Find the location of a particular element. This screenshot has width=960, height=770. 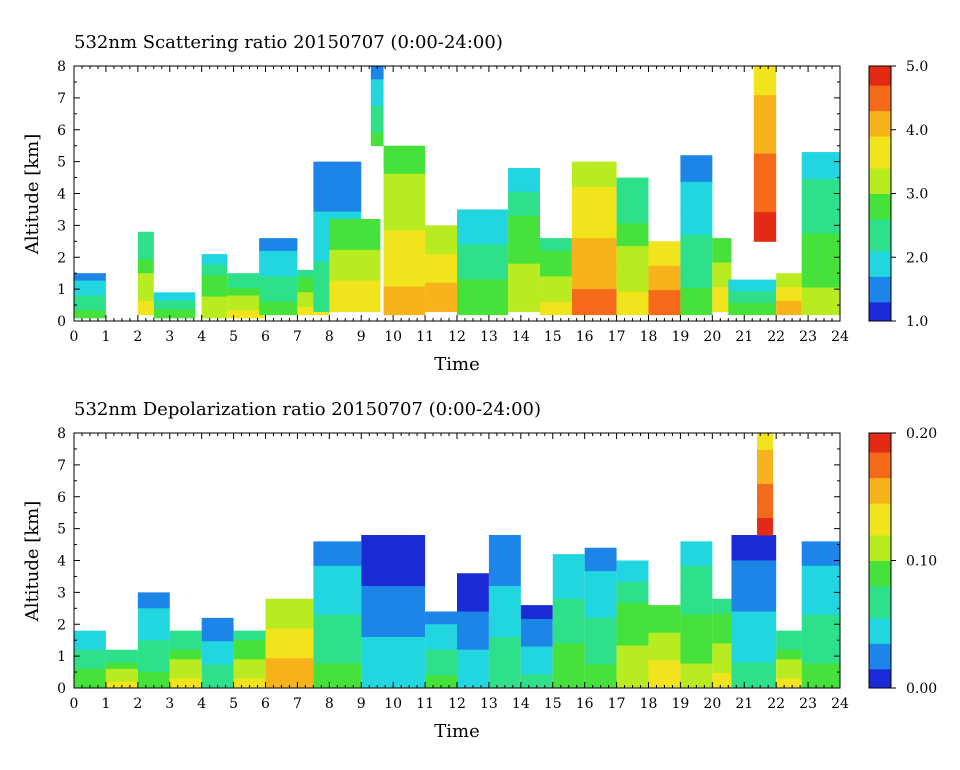

colorbar: 1.0 2.0 3.0 4.0 5.0 is located at coordinates (898, 194).